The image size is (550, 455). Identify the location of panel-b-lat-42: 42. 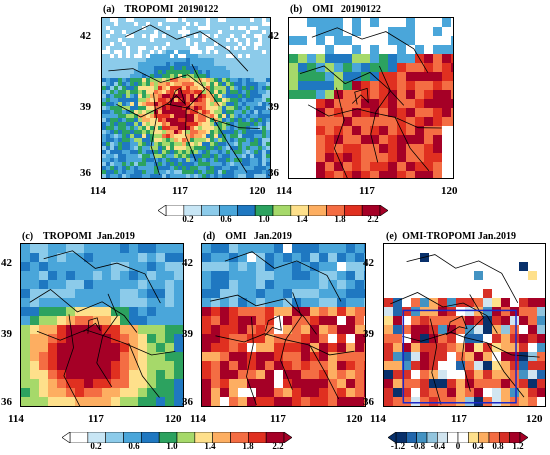
(273, 36).